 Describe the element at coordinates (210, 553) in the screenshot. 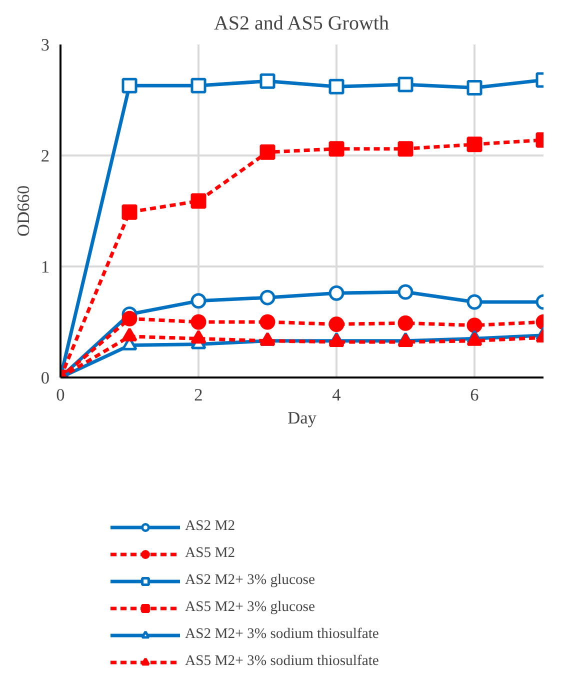

I see `legend-label: AS5 M2` at that location.